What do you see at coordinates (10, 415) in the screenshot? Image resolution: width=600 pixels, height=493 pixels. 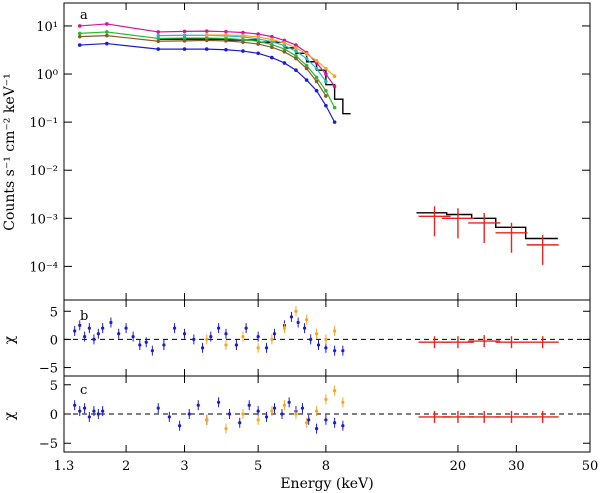 I see `y-axis-label-chi-c: χ` at bounding box center [10, 415].